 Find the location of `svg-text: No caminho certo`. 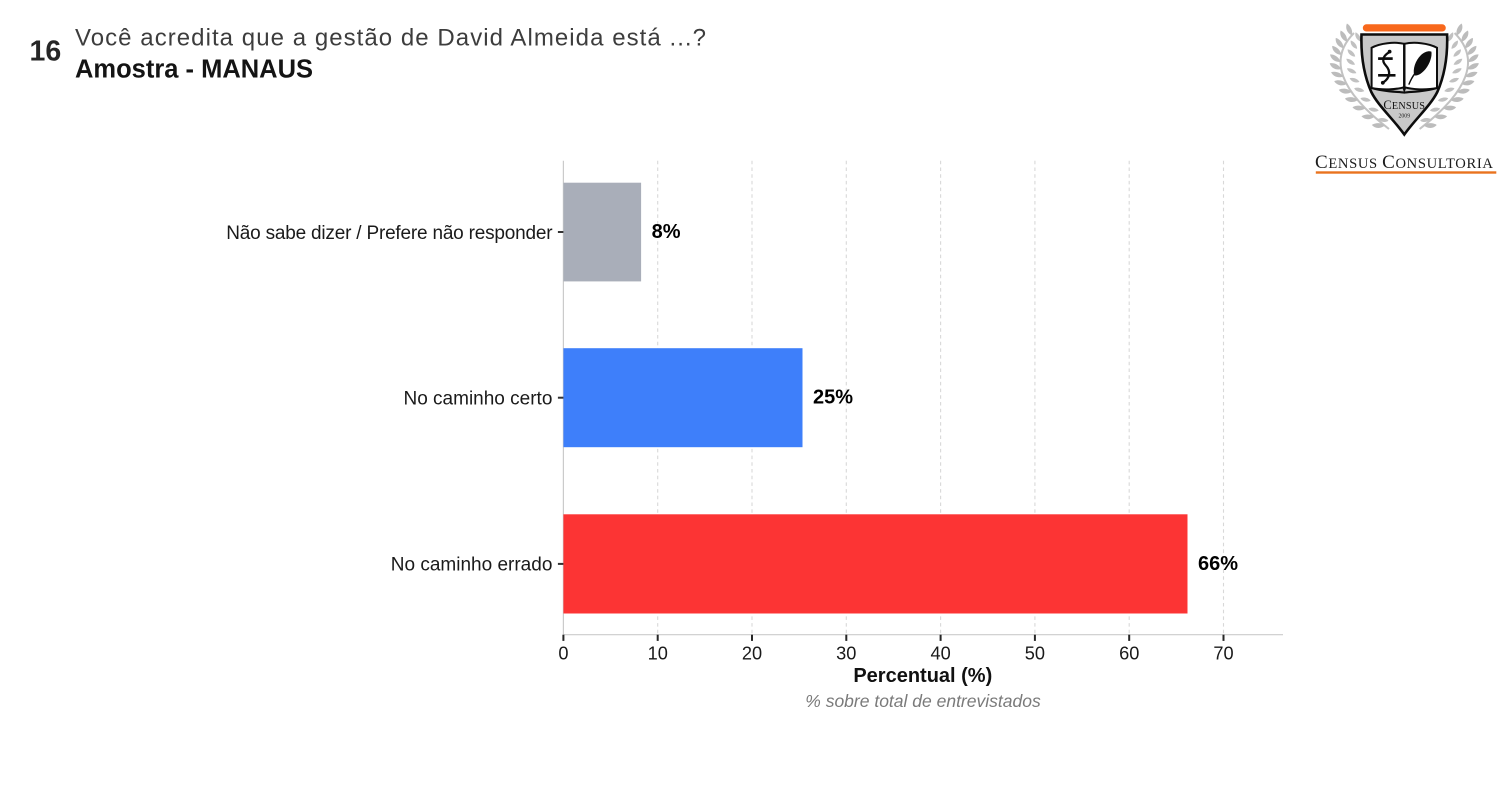

svg-text: No caminho certo is located at coordinates (477, 399).